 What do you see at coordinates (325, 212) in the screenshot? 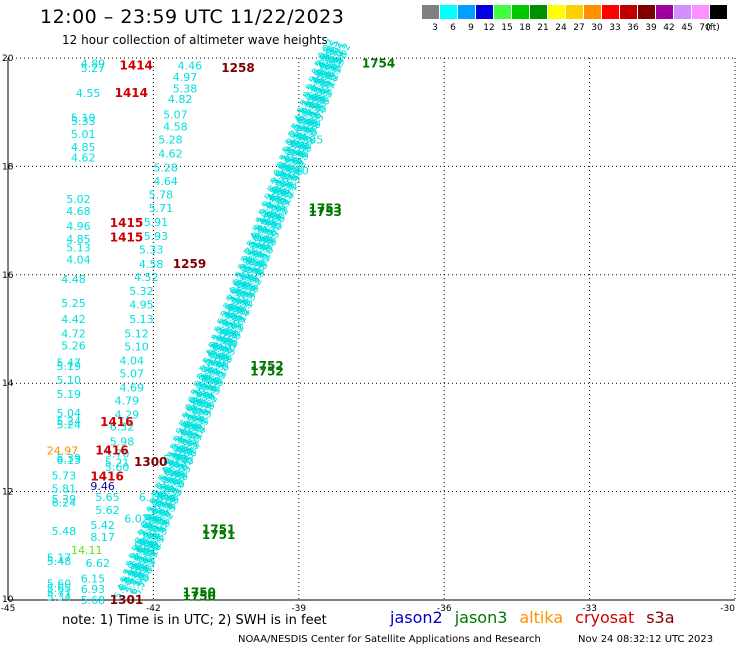
I see `time-label: 1753` at bounding box center [325, 212].